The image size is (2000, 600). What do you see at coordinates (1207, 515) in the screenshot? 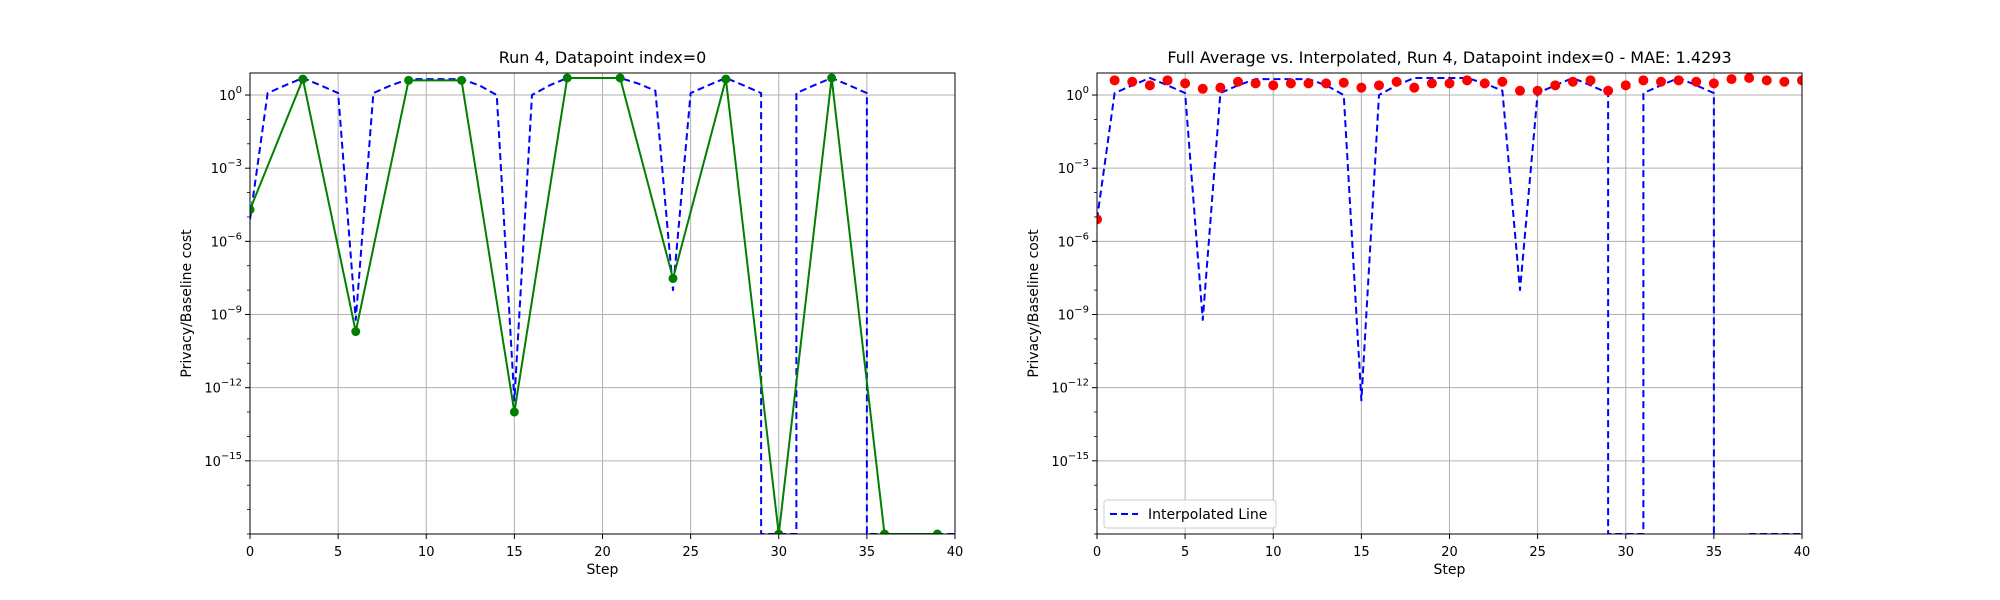
I see `legend-label-interpolated-line: Interpolated Line` at bounding box center [1207, 515].